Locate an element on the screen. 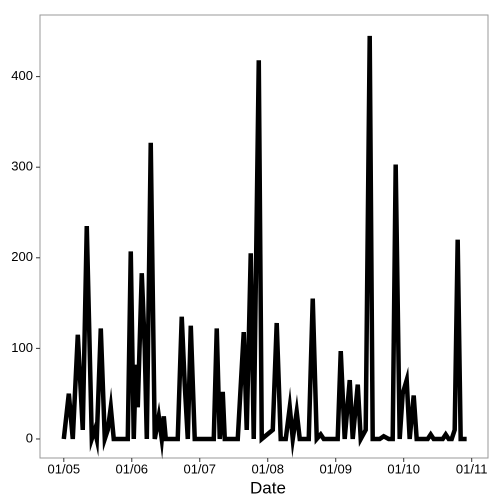 The image size is (504, 504). x-tick-label: 01/07 is located at coordinates (199, 468).